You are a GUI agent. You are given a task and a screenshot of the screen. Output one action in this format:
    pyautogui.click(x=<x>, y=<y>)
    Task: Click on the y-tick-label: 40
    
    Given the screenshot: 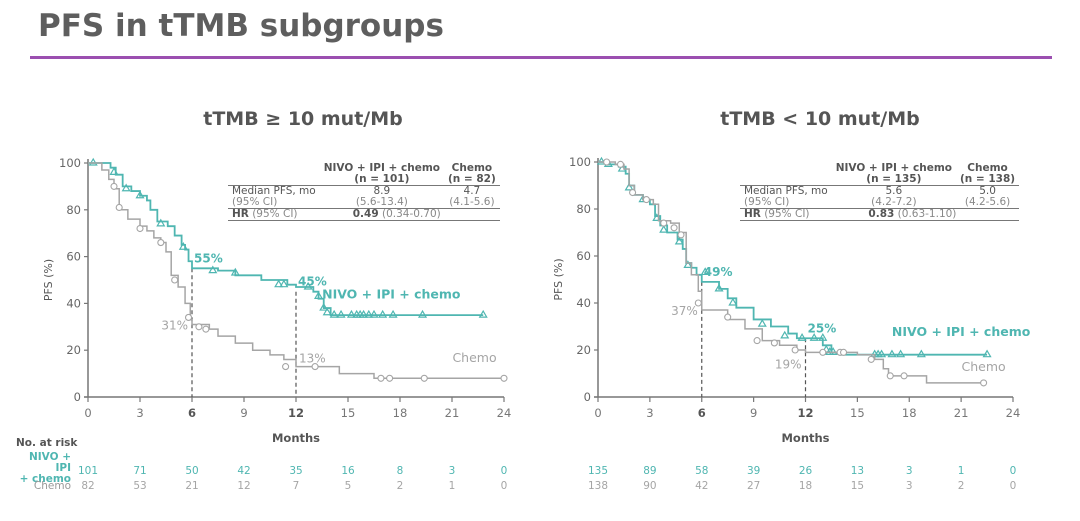 What is the action you would take?
    pyautogui.click(x=73, y=303)
    